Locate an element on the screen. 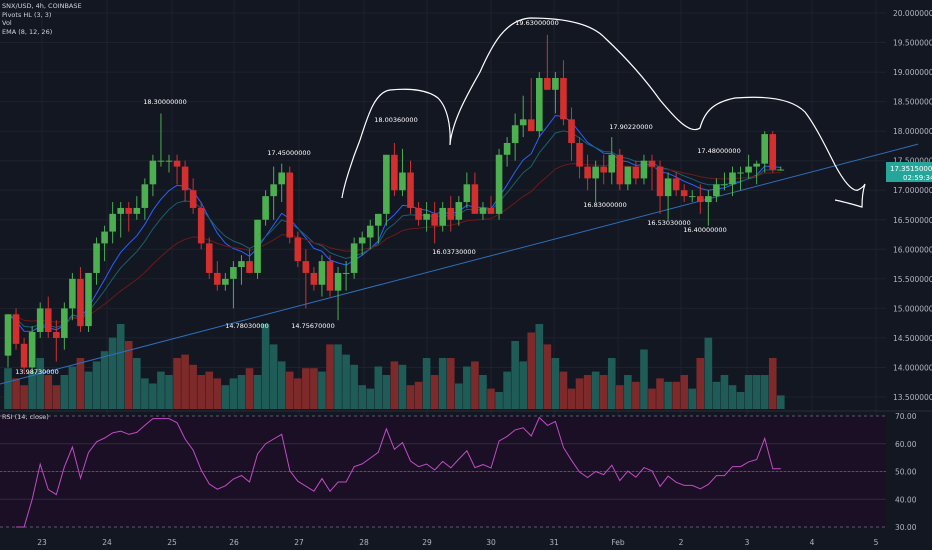  y-tick-label: 17.50000000 is located at coordinates (912, 161).